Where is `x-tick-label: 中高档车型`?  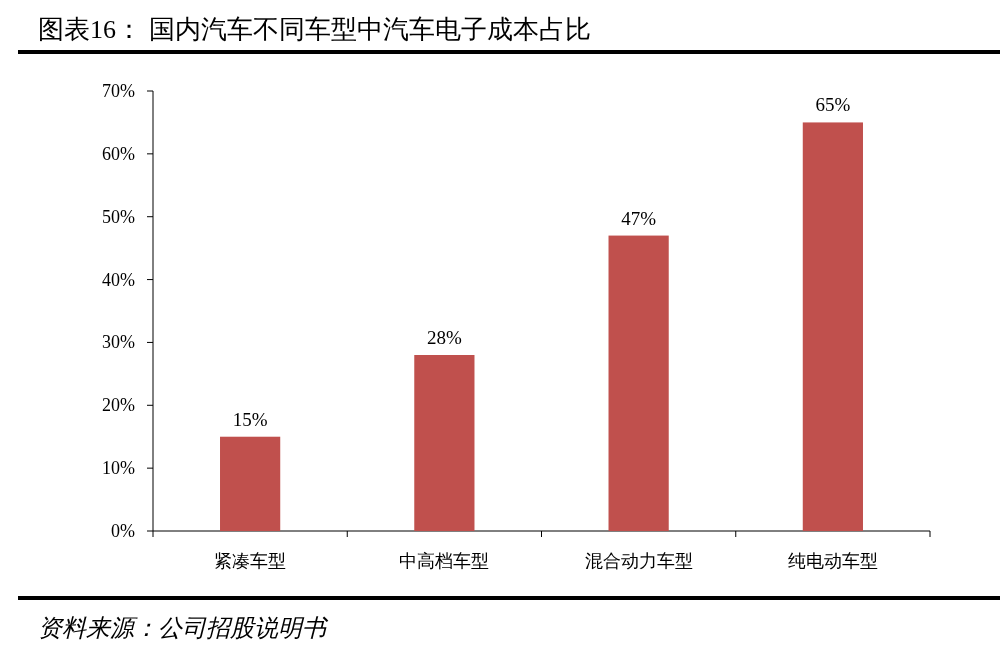
x-tick-label: 中高档车型 is located at coordinates (444, 561).